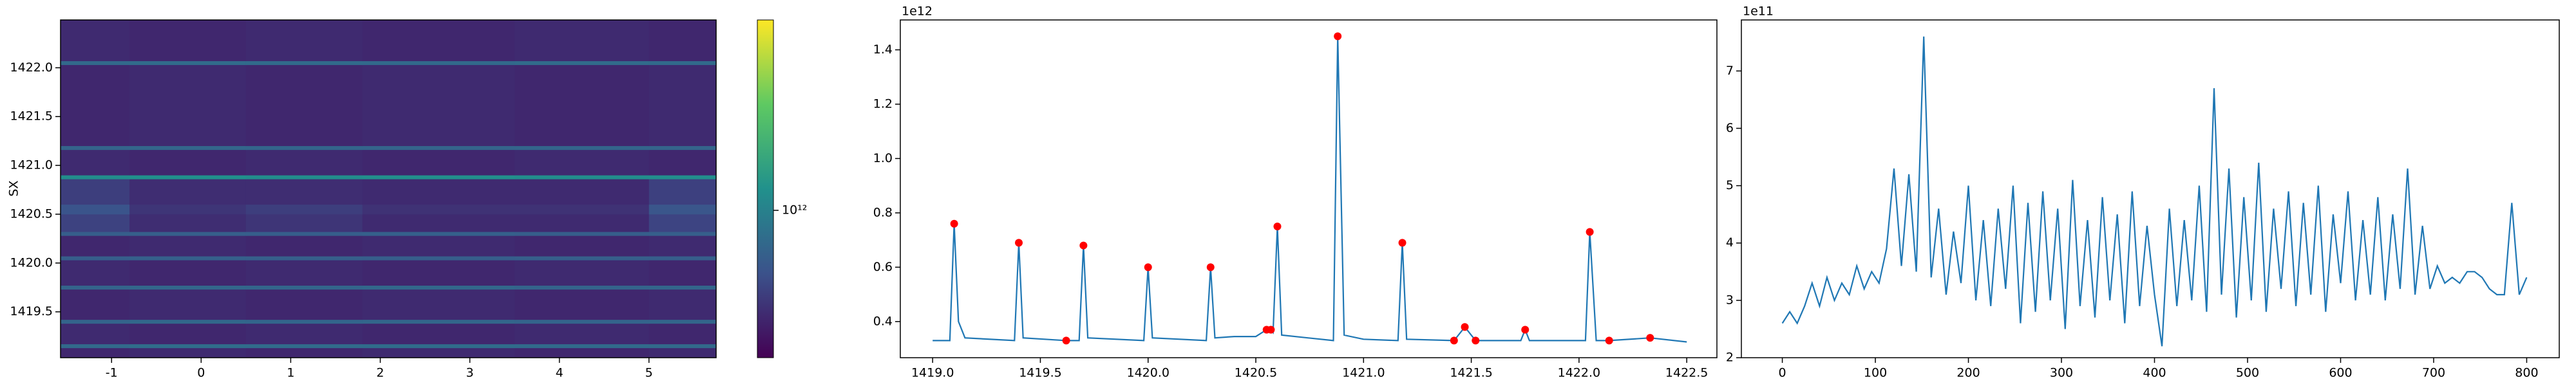 The width and height of the screenshot is (2576, 386). I want to click on x-tick-label: 300, so click(2061, 373).